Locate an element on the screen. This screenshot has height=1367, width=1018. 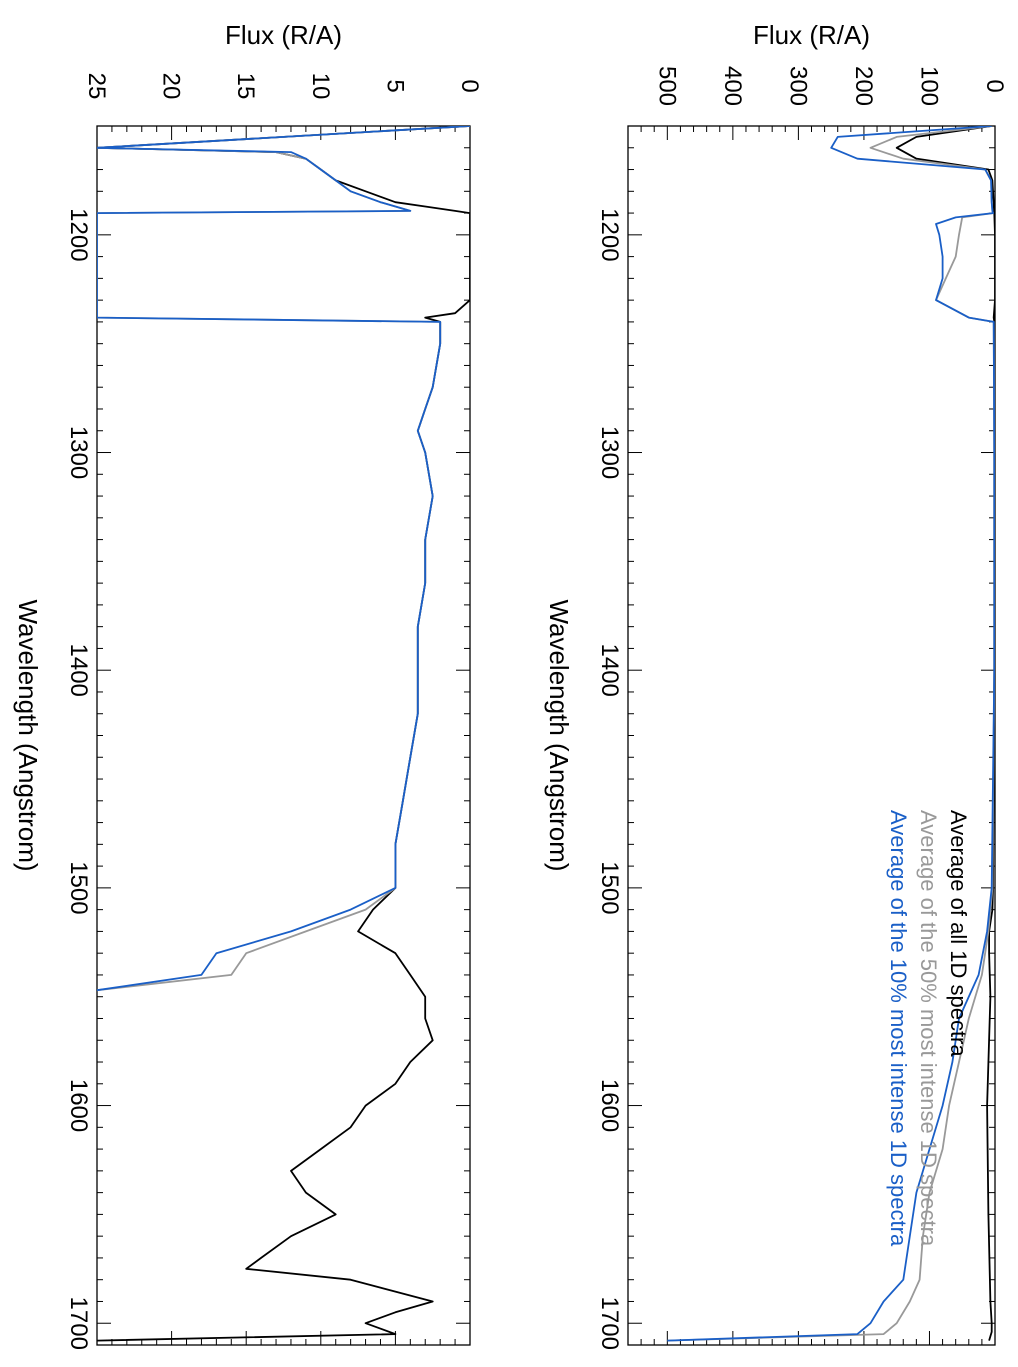
y-tick-label: 400 is located at coordinates (732, 86).